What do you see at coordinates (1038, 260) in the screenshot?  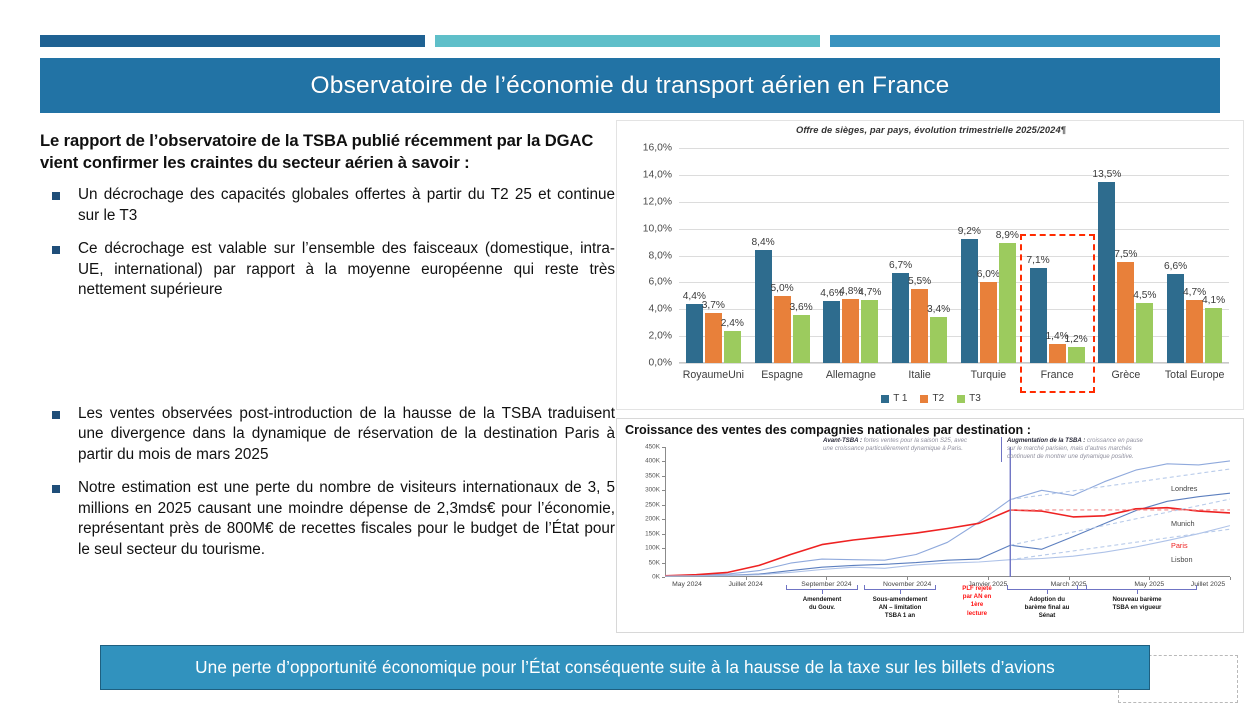 I see `bar-value-label: 7,1%` at bounding box center [1038, 260].